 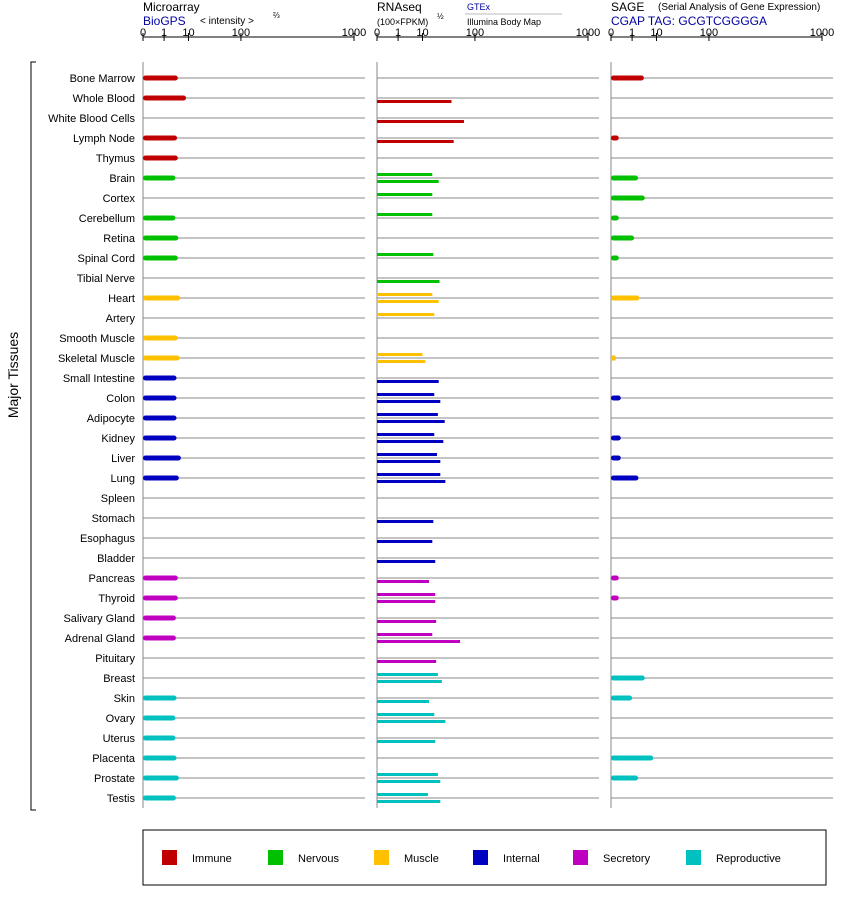 I want to click on sage-tick-label-0: 0, so click(x=611, y=33).